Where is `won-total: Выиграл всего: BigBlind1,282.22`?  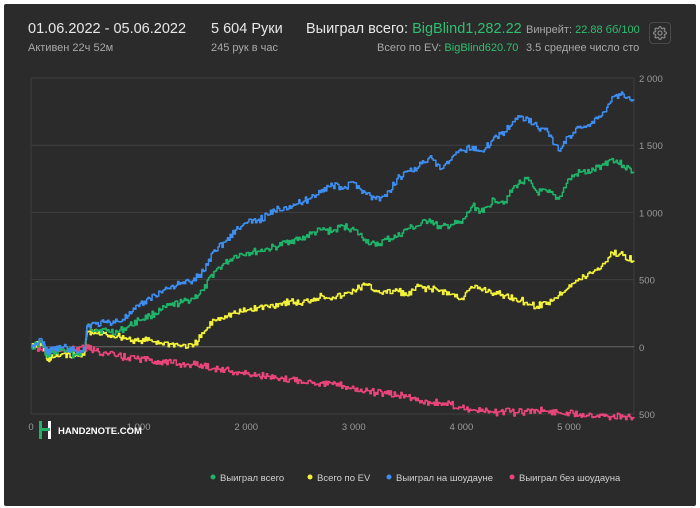 won-total: Выиграл всего: BigBlind1,282.22 is located at coordinates (414, 29).